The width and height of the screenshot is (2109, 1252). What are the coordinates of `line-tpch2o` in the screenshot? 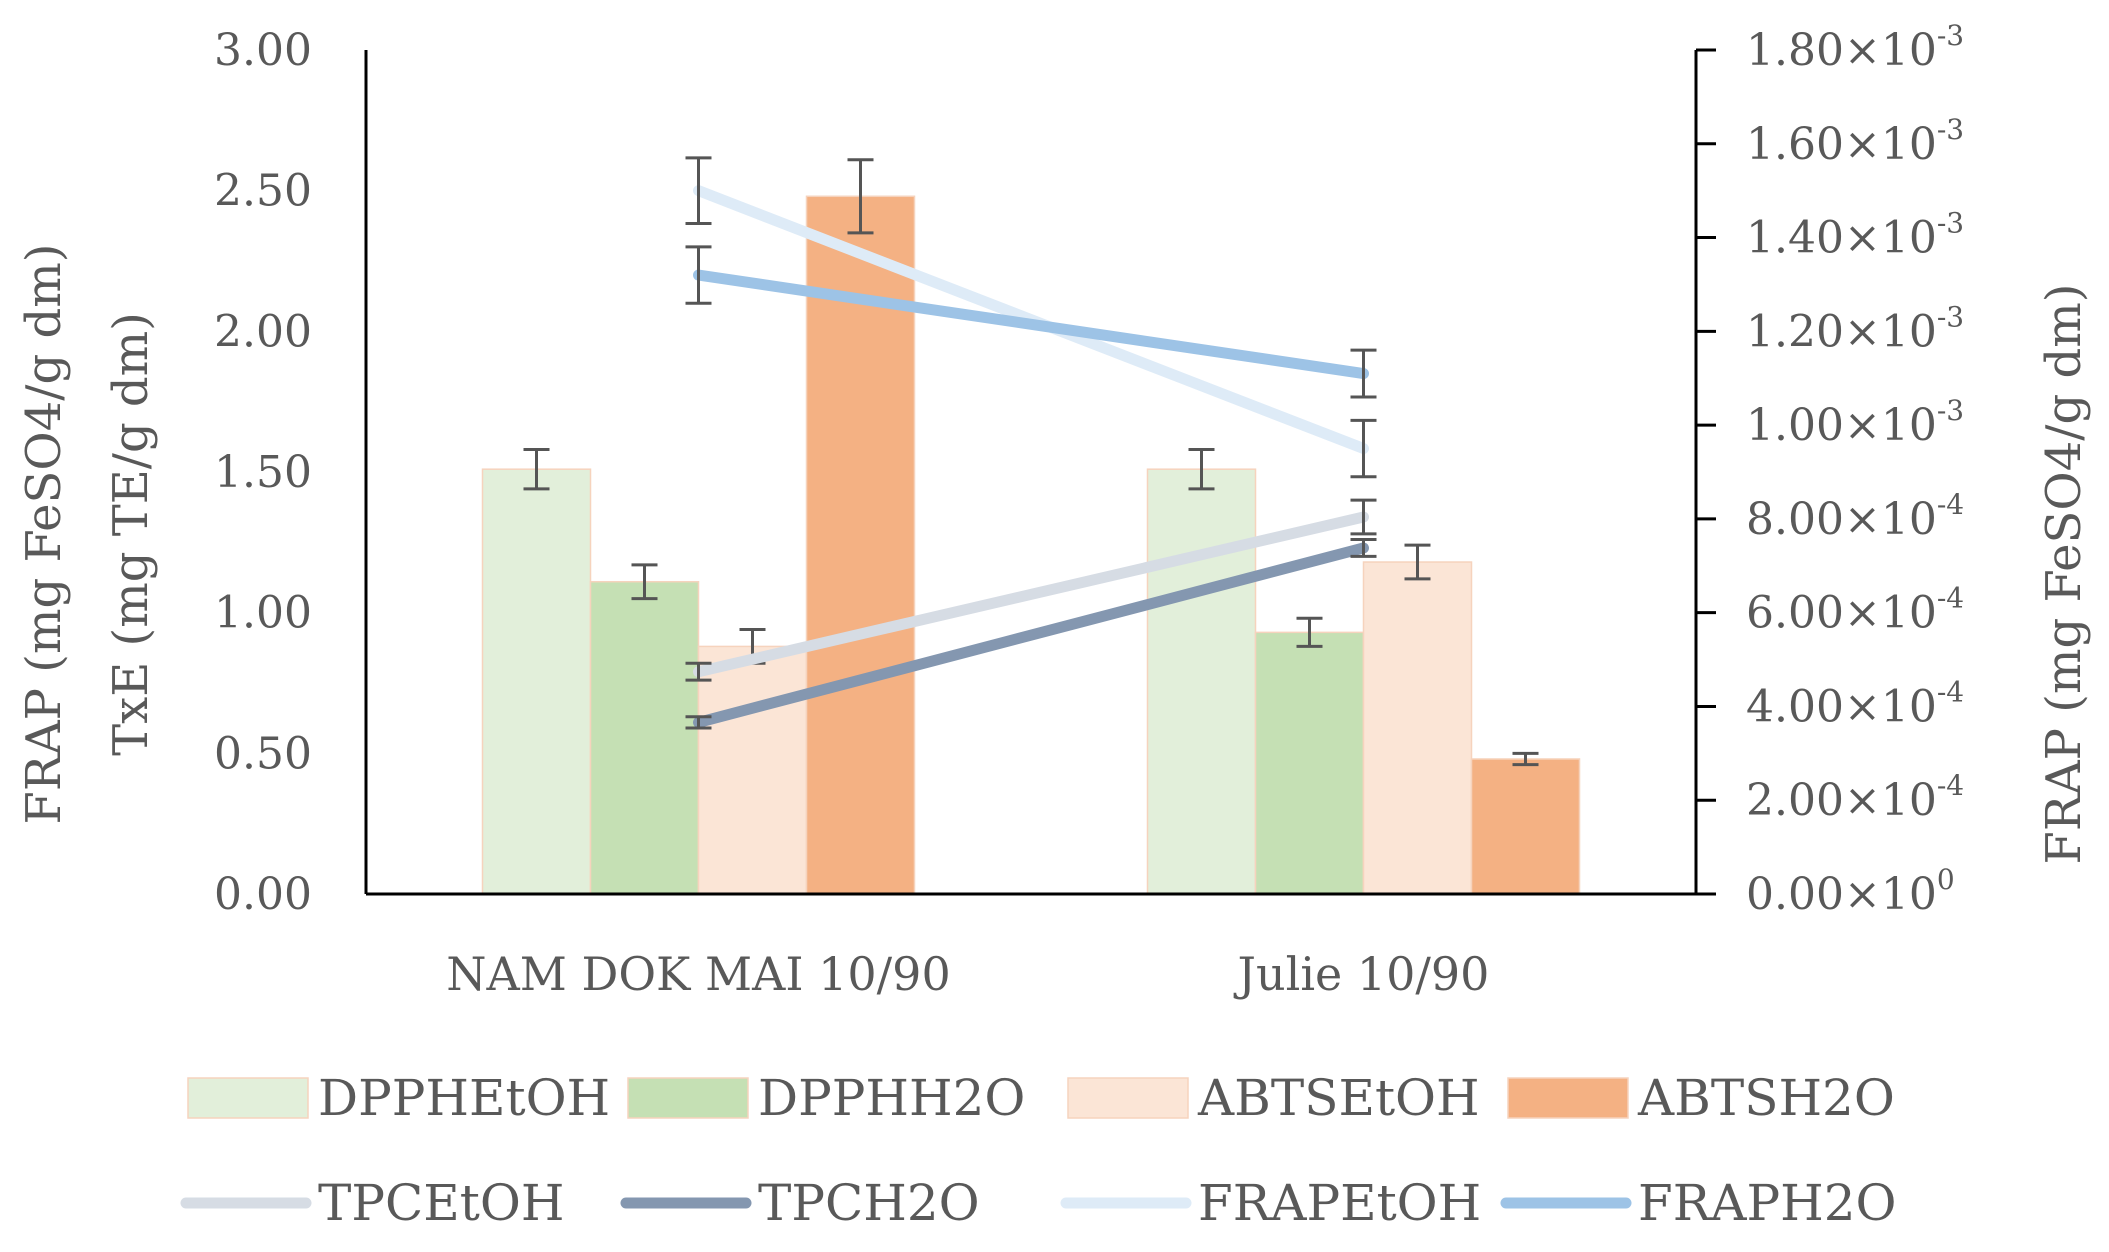 It's located at (1031, 635).